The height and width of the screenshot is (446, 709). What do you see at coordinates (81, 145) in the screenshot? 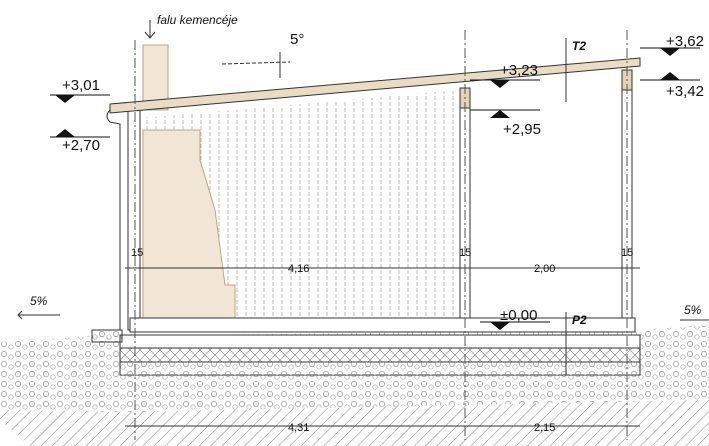
I see `level: +2,70` at bounding box center [81, 145].